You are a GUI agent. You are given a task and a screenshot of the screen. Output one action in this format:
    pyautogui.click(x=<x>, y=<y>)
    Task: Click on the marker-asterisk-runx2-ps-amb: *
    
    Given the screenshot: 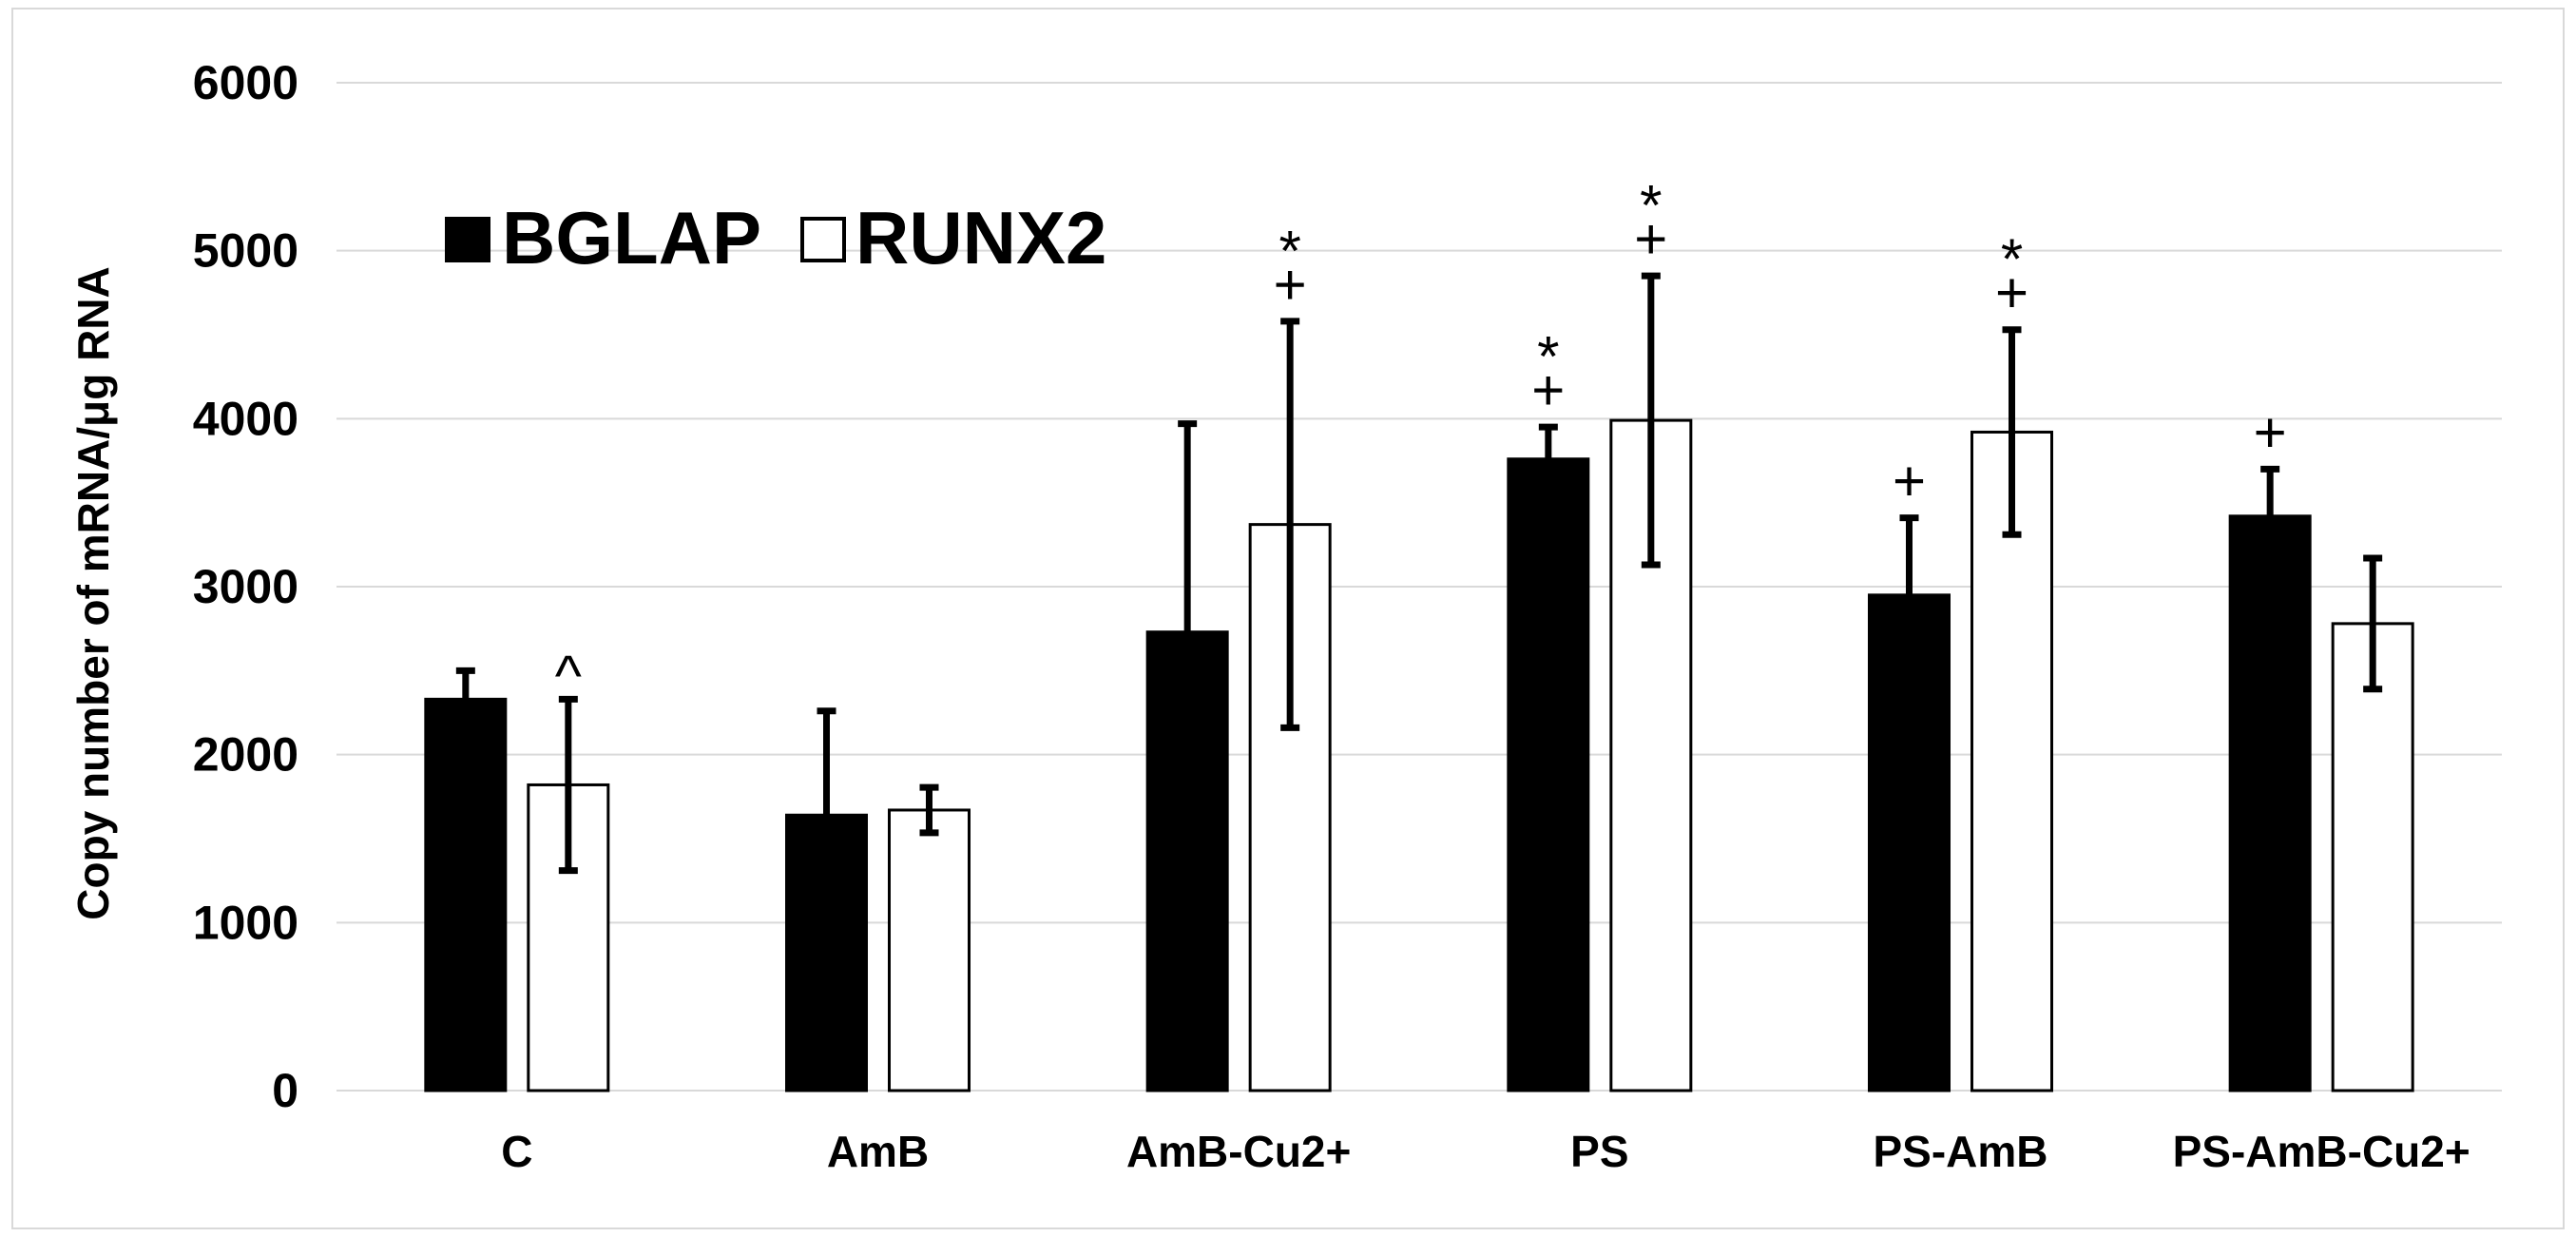 What is the action you would take?
    pyautogui.click(x=2012, y=259)
    